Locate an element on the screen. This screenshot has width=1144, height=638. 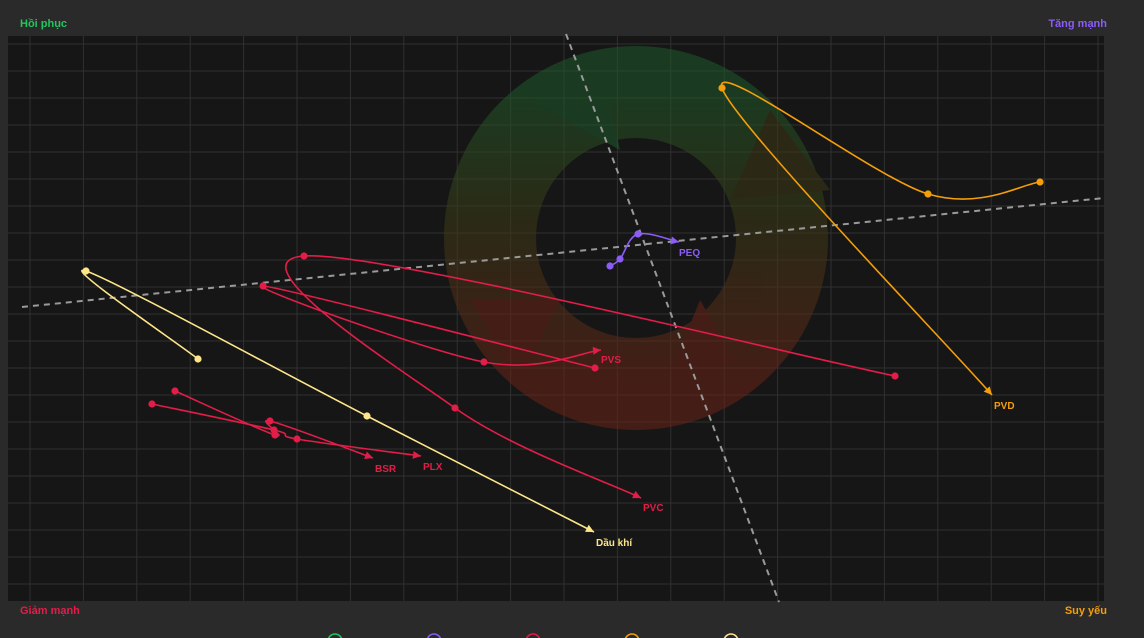
quadrant-label-top-right: Tăng mạnh is located at coordinates (1077, 24).